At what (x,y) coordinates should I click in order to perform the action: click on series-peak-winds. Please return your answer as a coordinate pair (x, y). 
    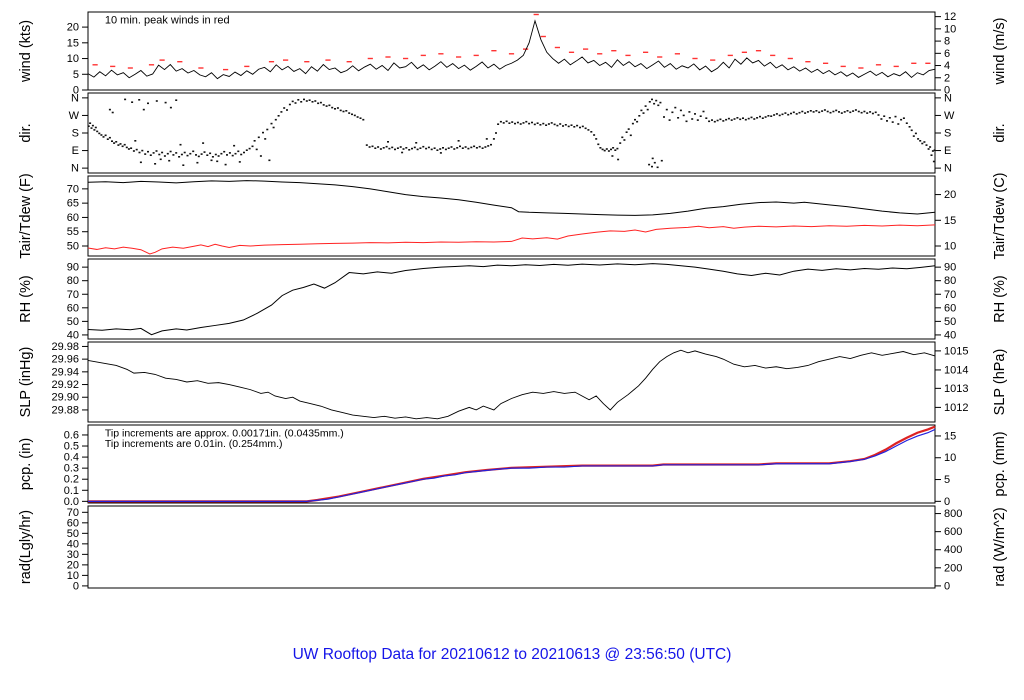
    Looking at the image, I should click on (511, 42).